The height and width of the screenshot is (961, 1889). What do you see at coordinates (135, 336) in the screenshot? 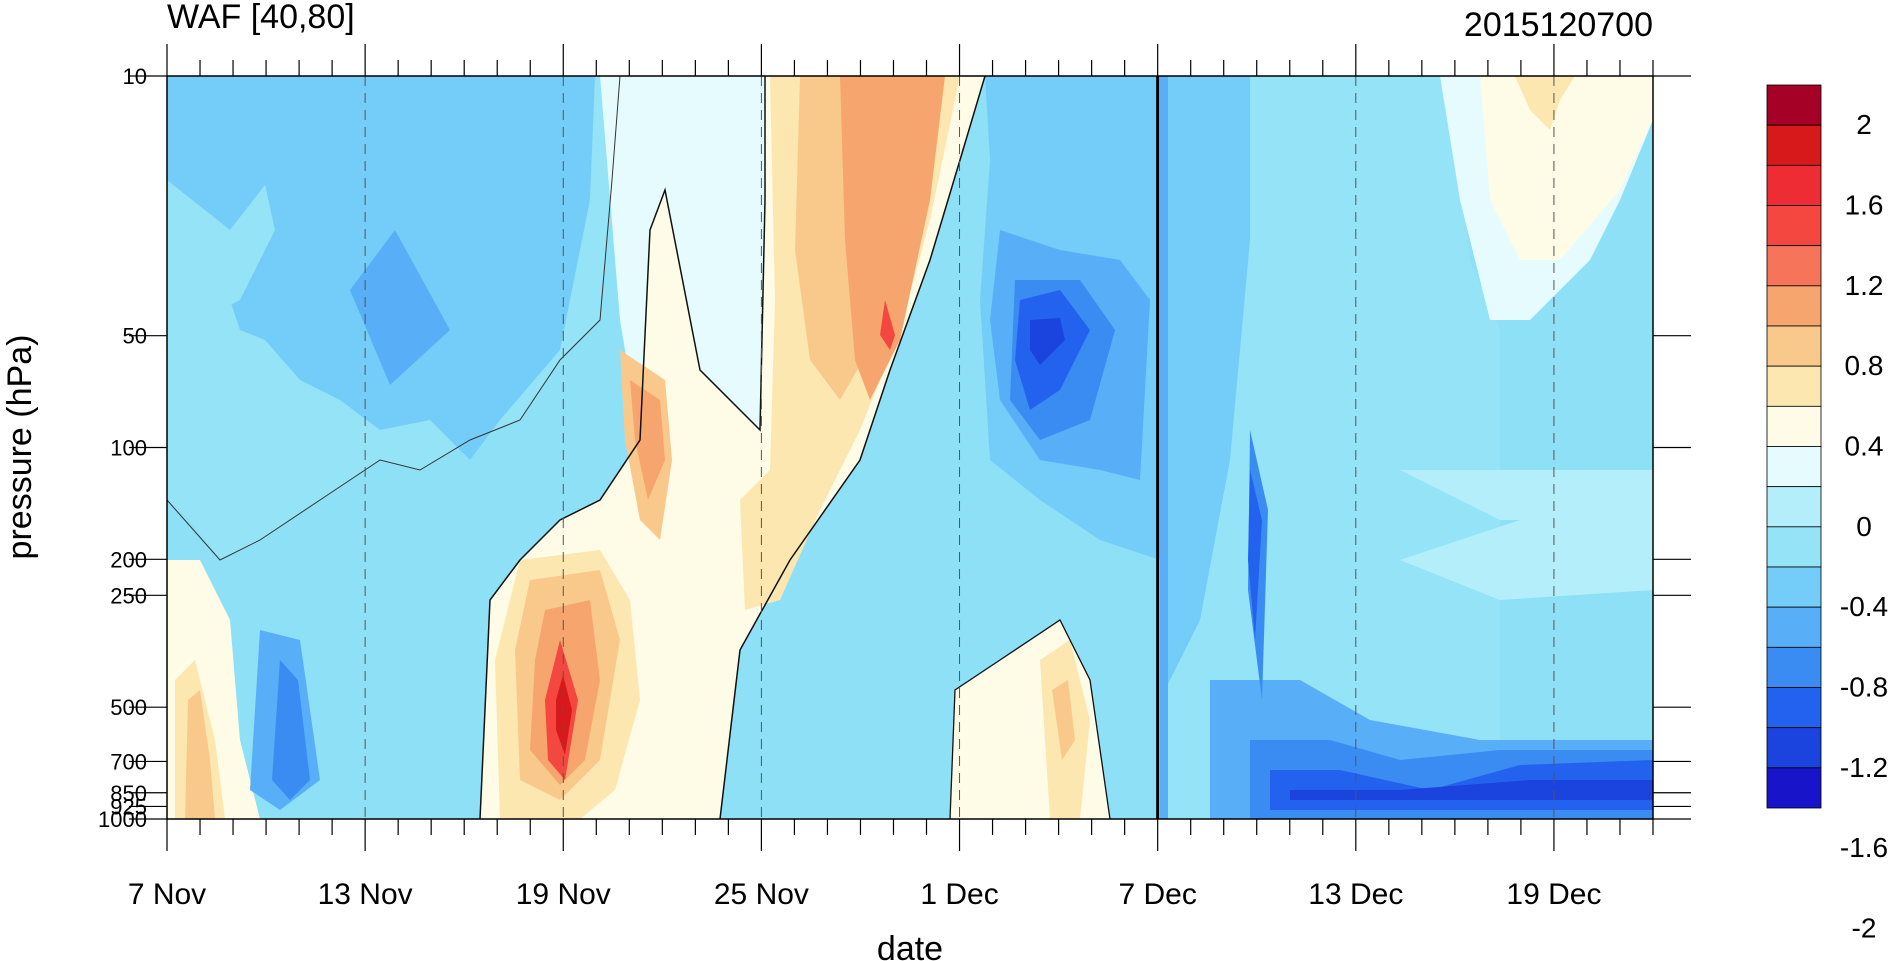
I see `y-tick-label: 50` at bounding box center [135, 336].